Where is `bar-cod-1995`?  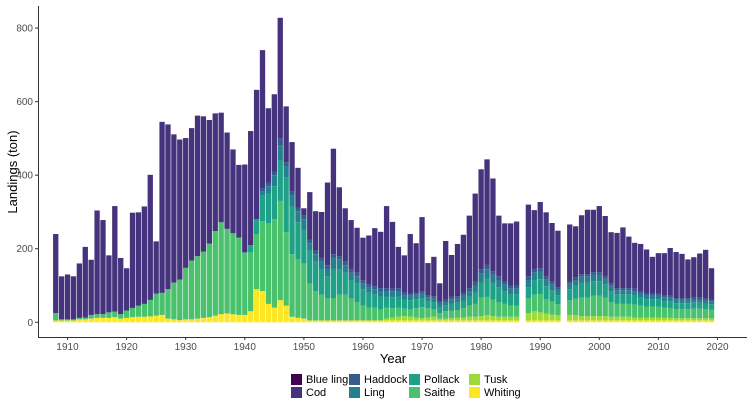 bar-cod-1995 is located at coordinates (570, 253).